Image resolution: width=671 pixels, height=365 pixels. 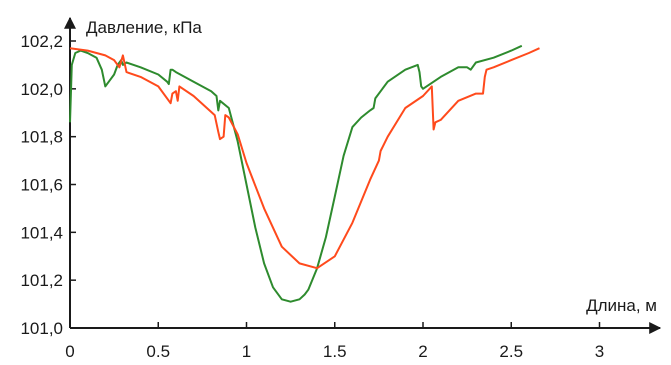 I want to click on y-tick-label: 102,0, so click(x=41, y=89).